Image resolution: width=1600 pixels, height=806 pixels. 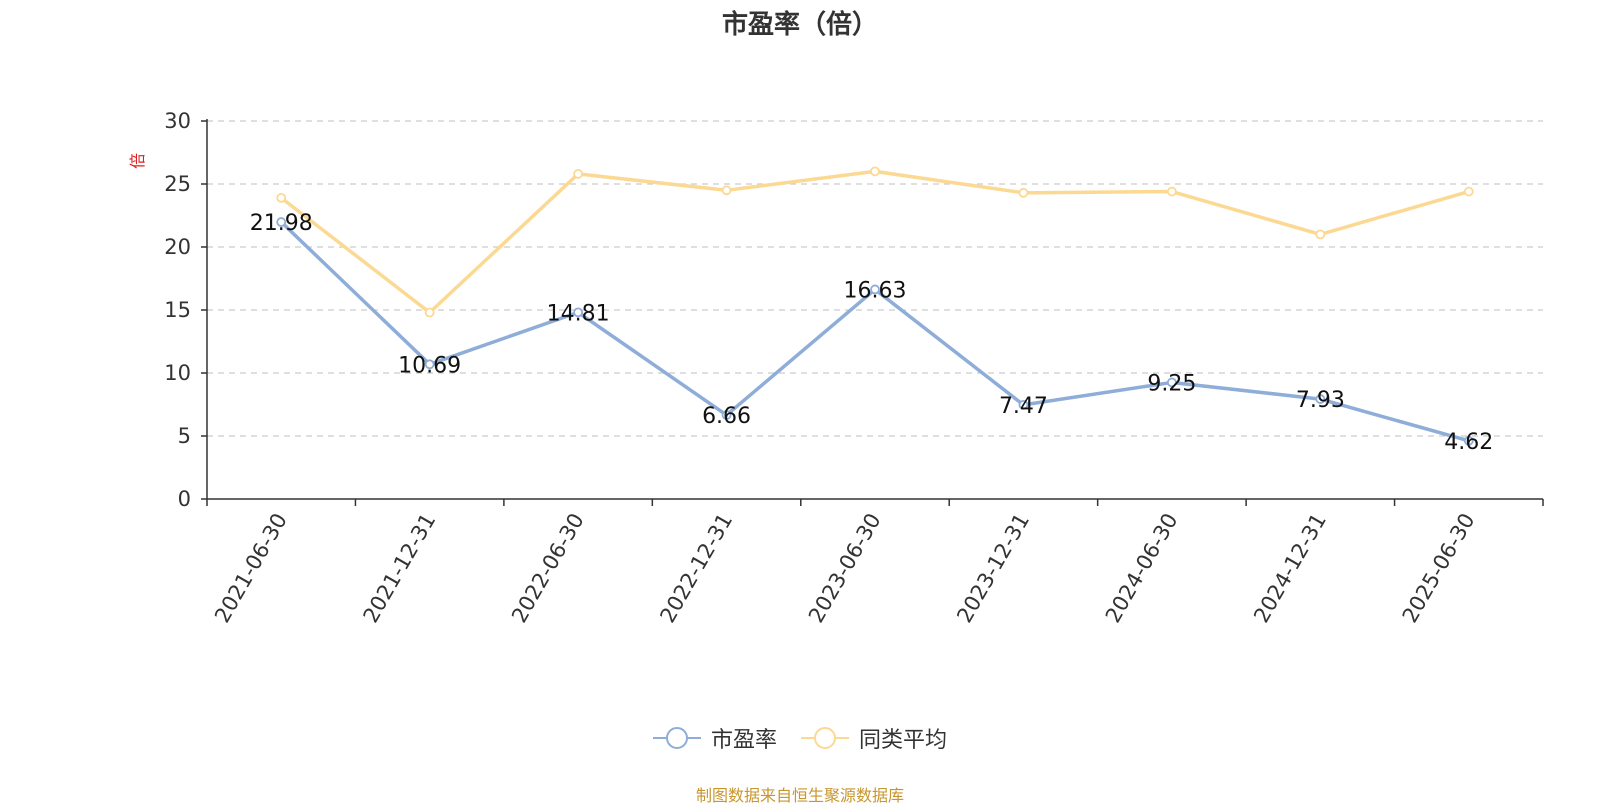 I want to click on data-label-5: 7.47, so click(x=1023, y=406).